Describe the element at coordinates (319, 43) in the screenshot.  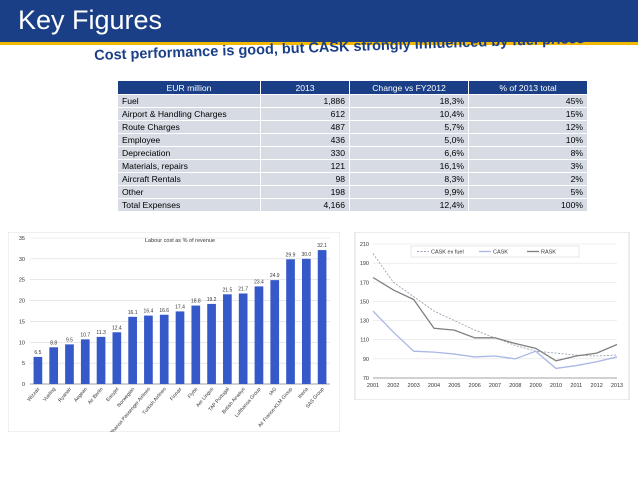
I see `accent-divider` at that location.